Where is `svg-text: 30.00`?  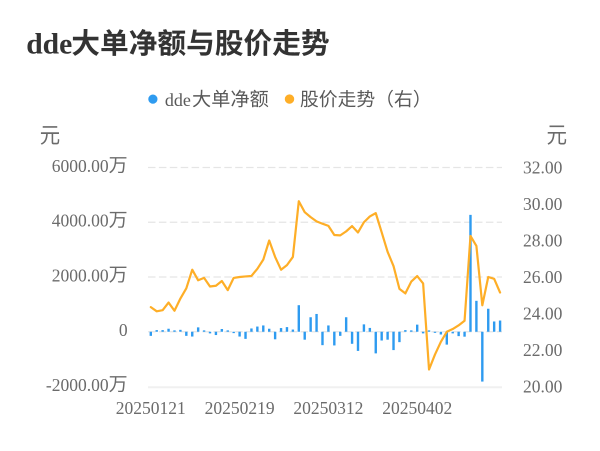
svg-text: 30.00 is located at coordinates (543, 204).